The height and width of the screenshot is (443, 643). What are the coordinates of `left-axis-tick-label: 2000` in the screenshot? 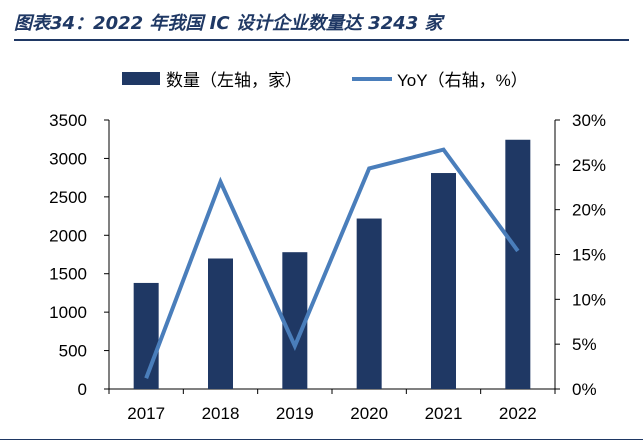 It's located at (68, 235).